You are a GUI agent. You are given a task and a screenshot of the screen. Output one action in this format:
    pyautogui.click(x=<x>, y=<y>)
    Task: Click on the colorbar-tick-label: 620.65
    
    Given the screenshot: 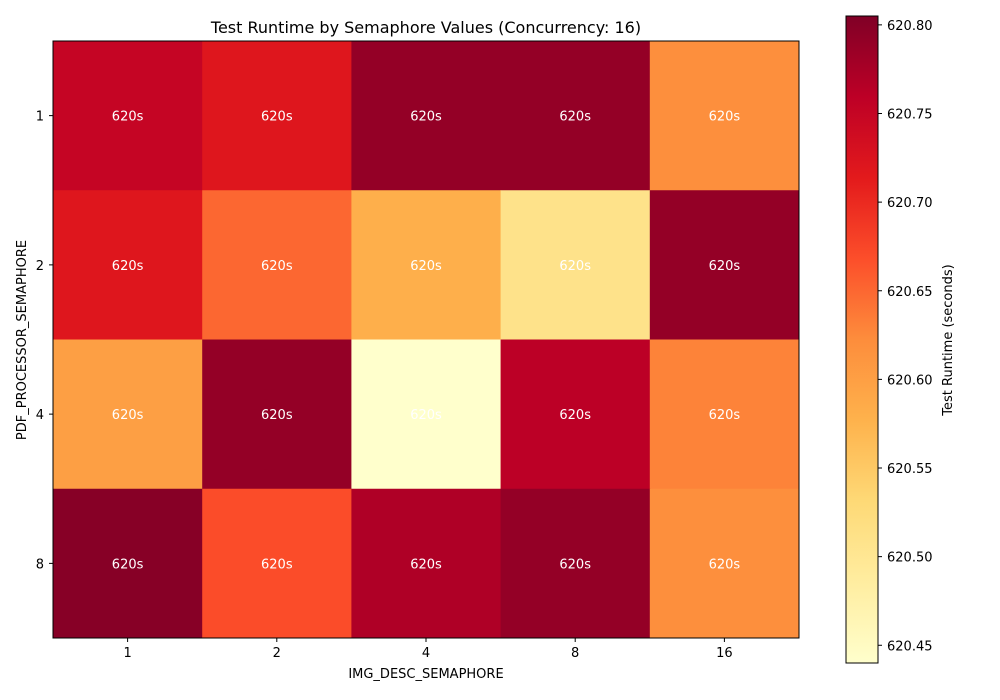 What is the action you would take?
    pyautogui.click(x=910, y=292)
    